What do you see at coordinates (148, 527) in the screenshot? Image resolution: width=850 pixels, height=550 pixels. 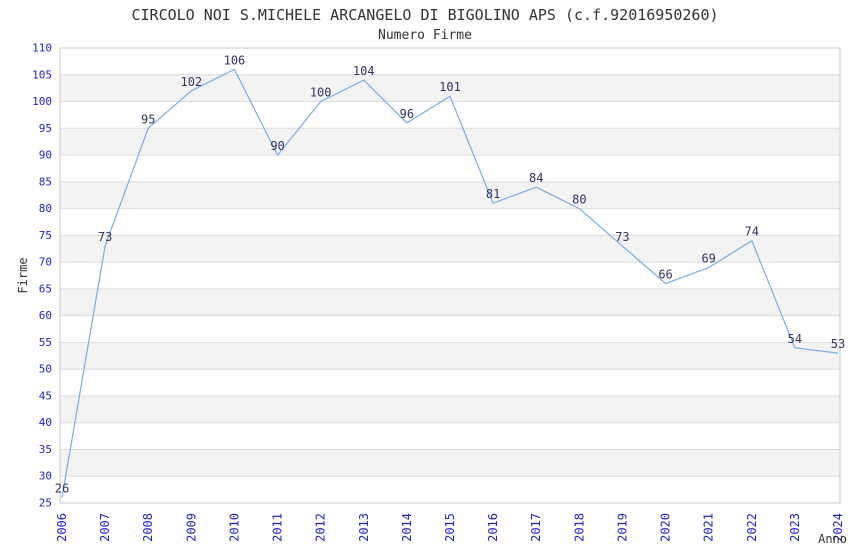 I see `x-tick-label: 2008` at bounding box center [148, 527].